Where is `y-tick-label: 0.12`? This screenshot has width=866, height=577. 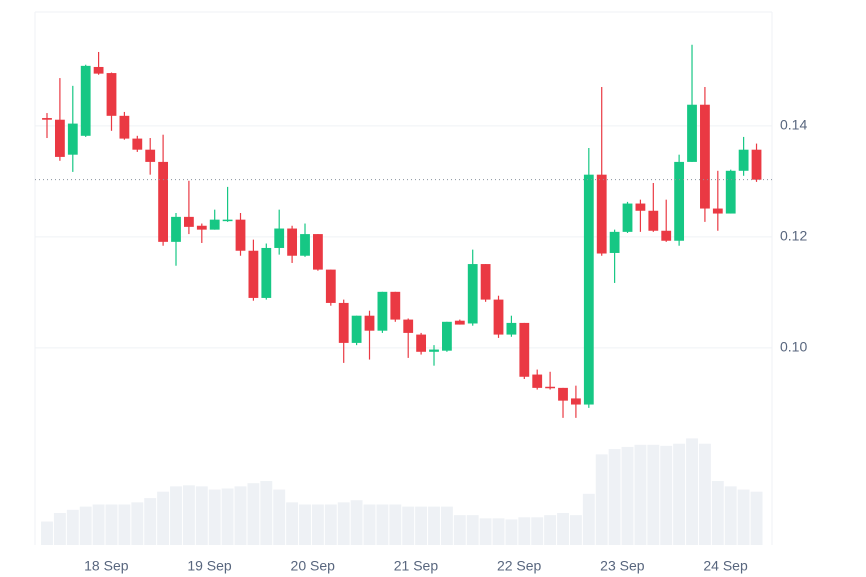 y-tick-label: 0.12 is located at coordinates (793, 236).